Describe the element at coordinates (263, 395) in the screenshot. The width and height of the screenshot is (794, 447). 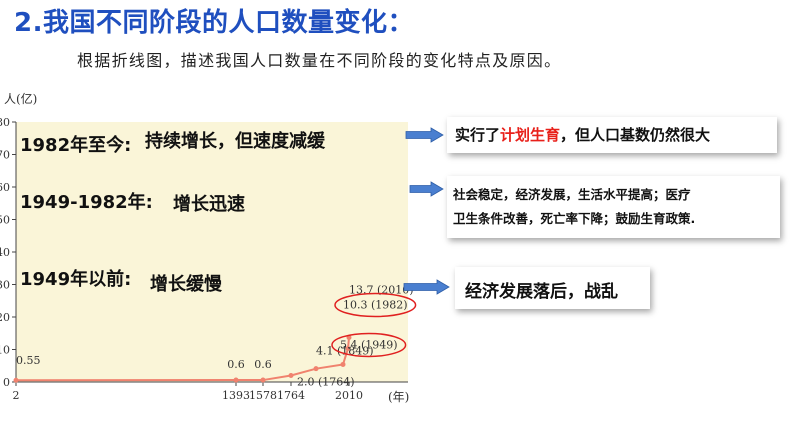
I see `x-tick-label: 1578` at that location.